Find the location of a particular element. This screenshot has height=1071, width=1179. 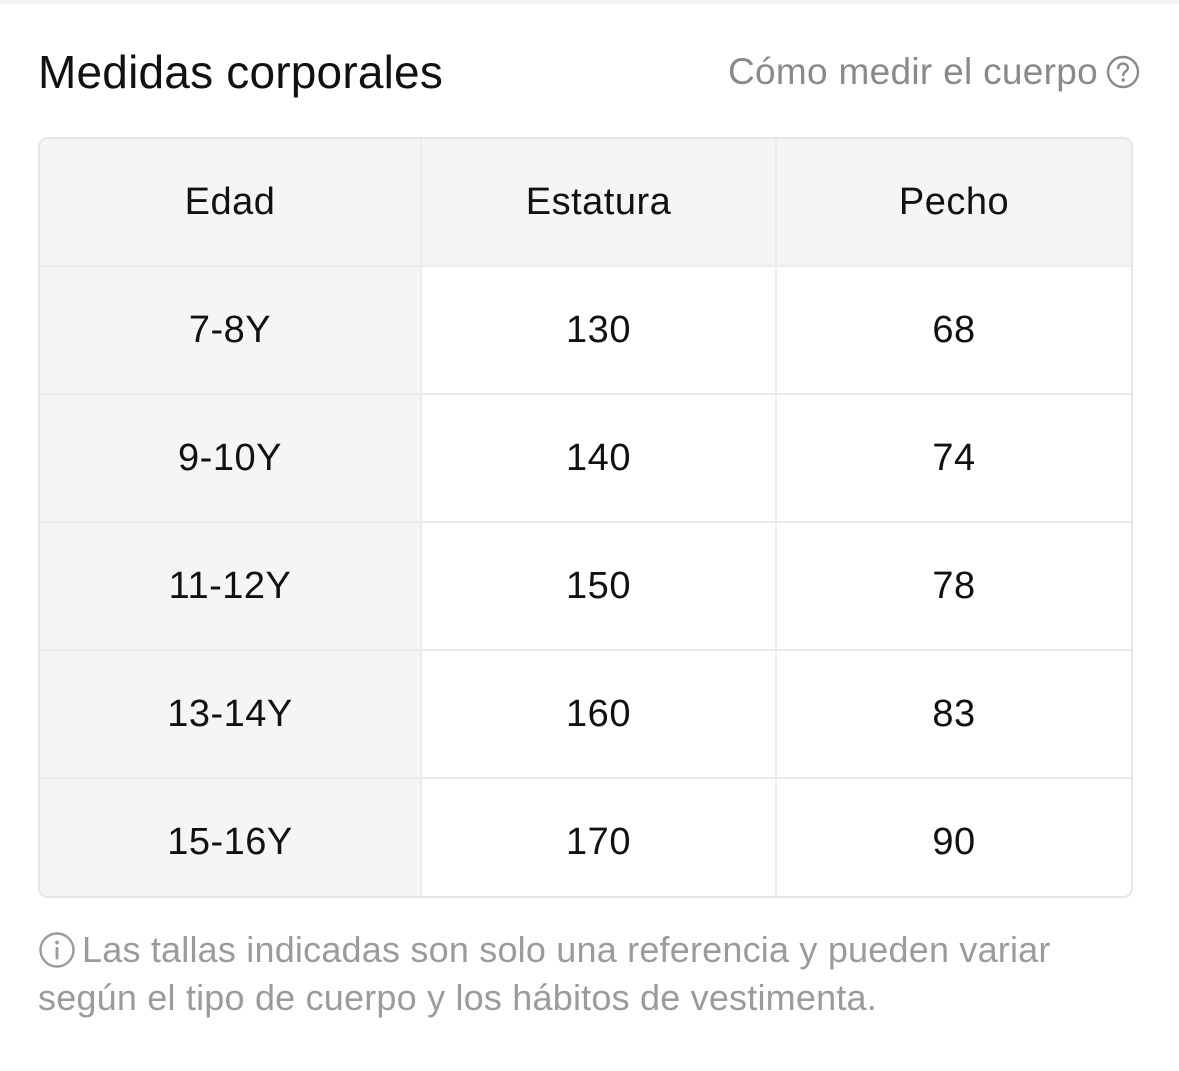

cell-chest: 90 is located at coordinates (954, 841).